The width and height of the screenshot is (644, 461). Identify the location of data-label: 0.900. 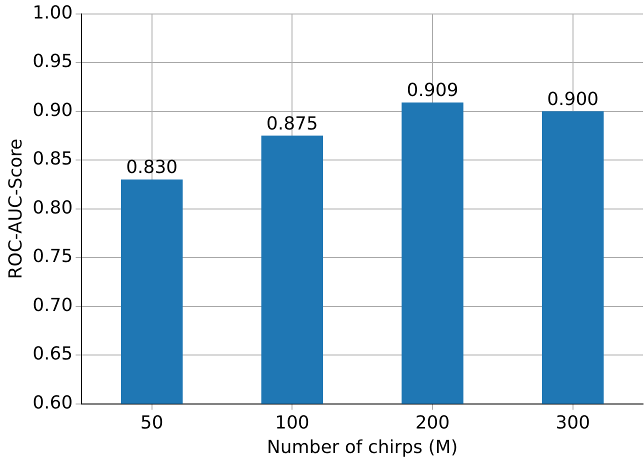
(573, 99).